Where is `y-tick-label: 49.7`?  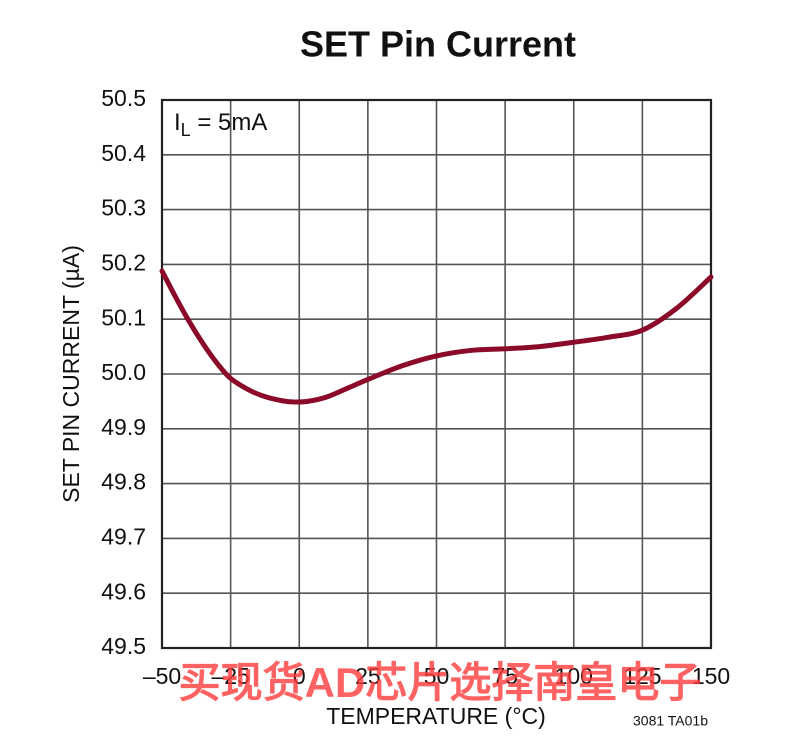 y-tick-label: 49.7 is located at coordinates (123, 536).